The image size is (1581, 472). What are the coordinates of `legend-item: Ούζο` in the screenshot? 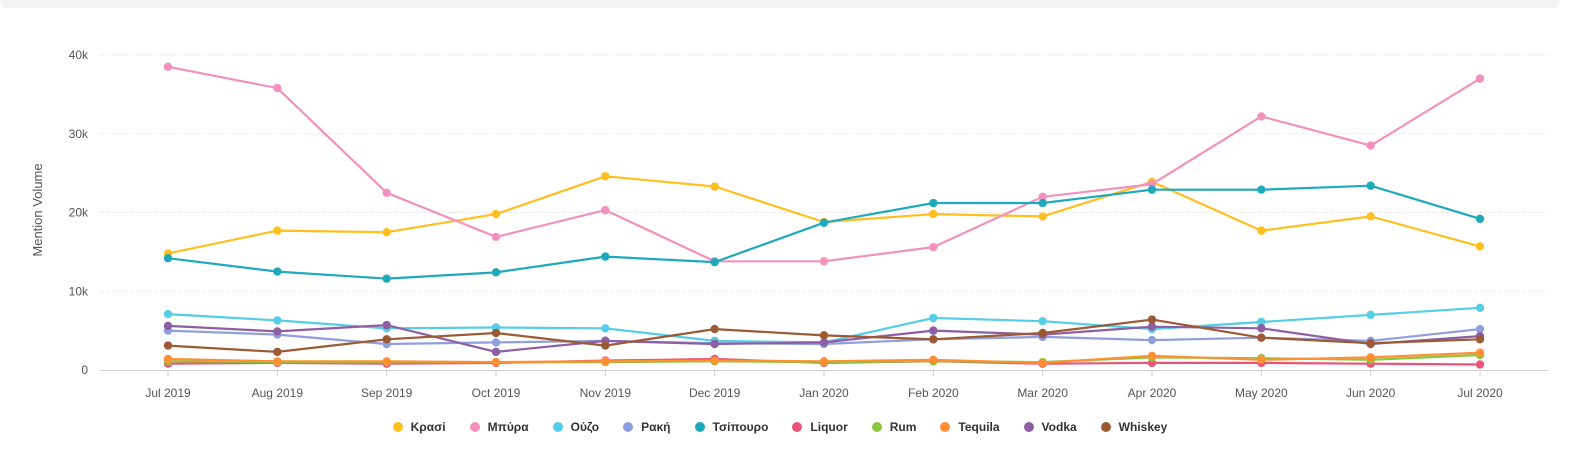 It's located at (576, 427).